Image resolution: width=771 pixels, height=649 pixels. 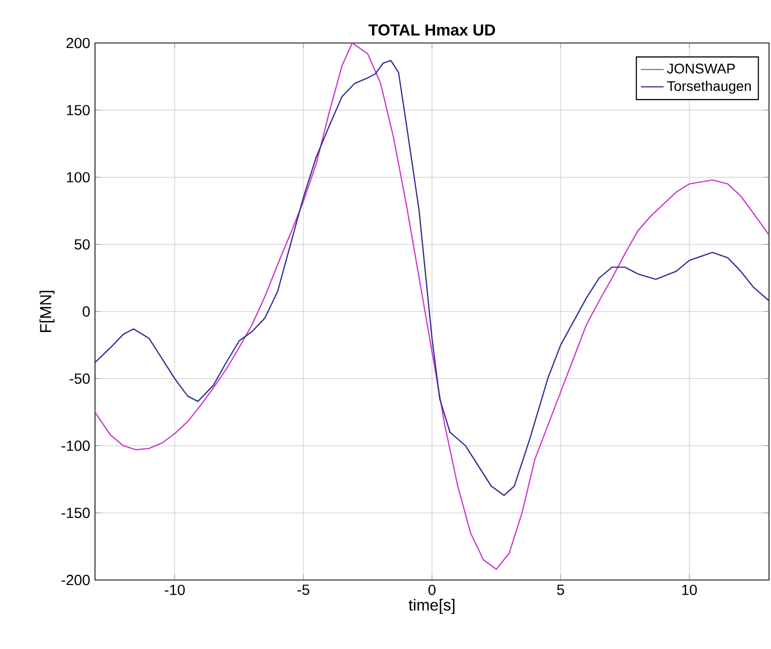 What do you see at coordinates (701, 69) in the screenshot?
I see `legend-label: JONSWAP` at bounding box center [701, 69].